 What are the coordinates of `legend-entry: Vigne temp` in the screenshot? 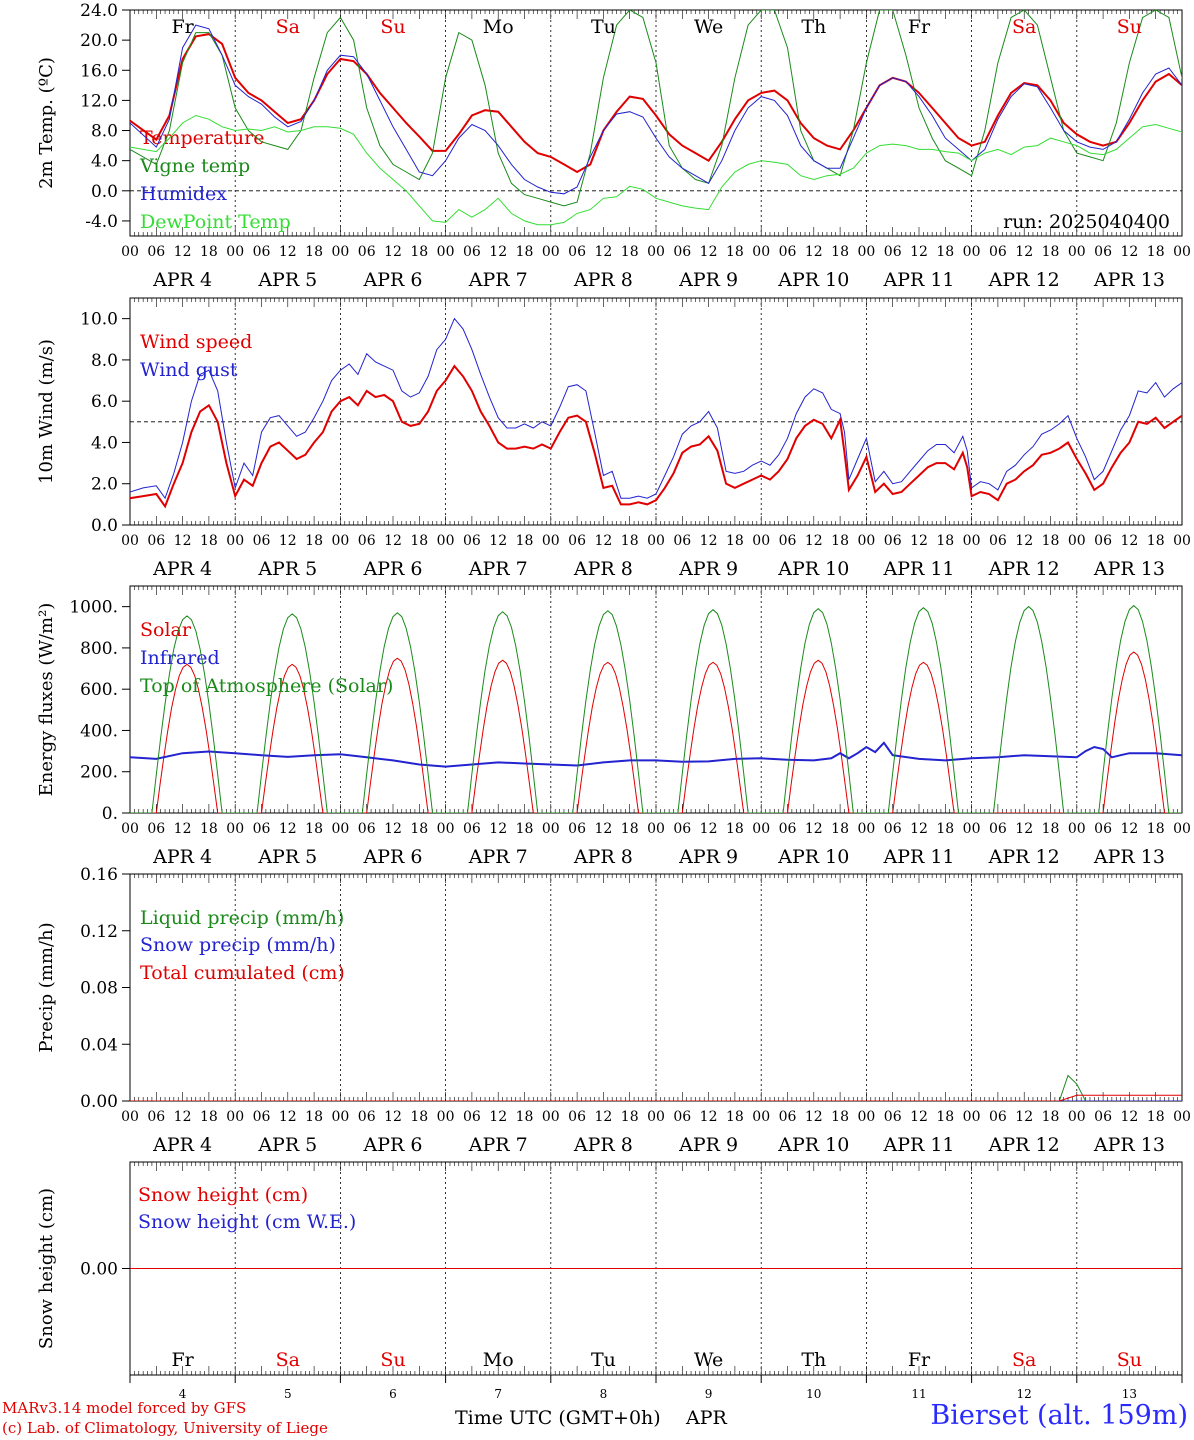 It's located at (194, 166).